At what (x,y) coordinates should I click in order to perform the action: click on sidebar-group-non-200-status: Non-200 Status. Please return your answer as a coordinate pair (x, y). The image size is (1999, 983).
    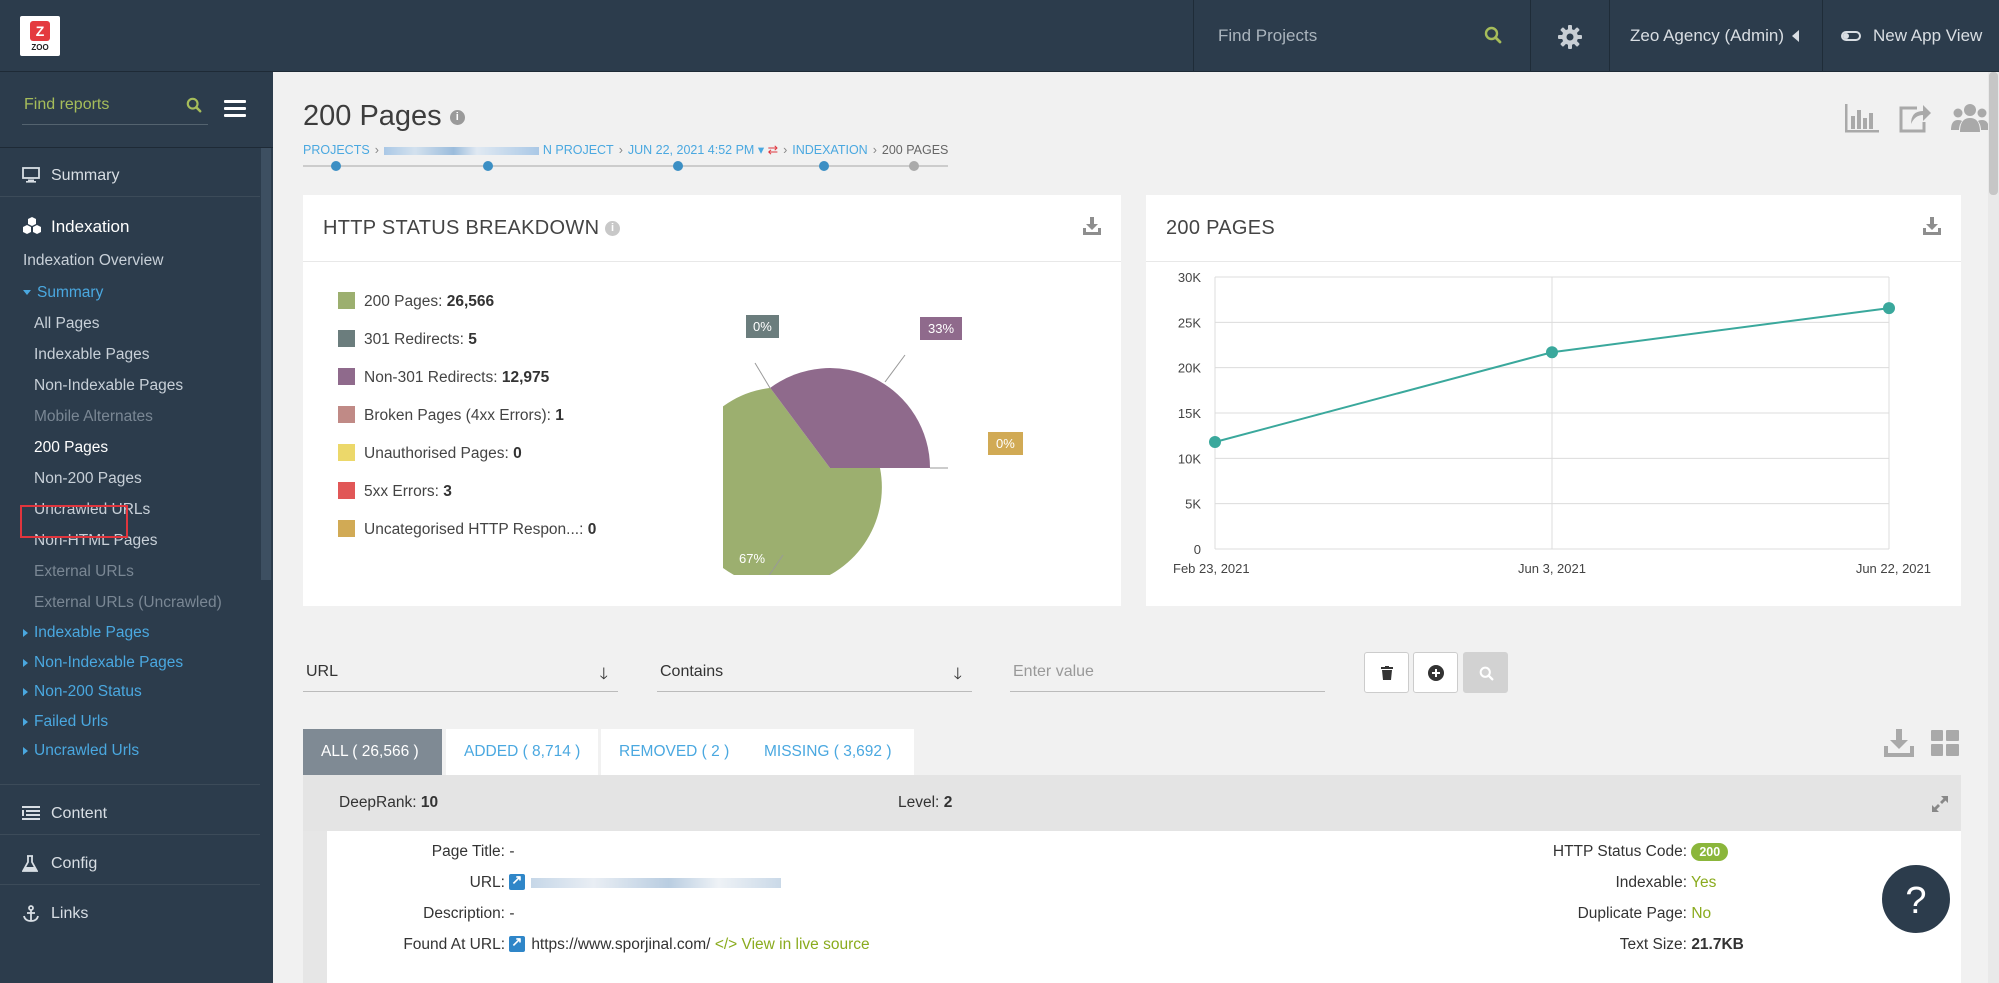
    Looking at the image, I should click on (82, 692).